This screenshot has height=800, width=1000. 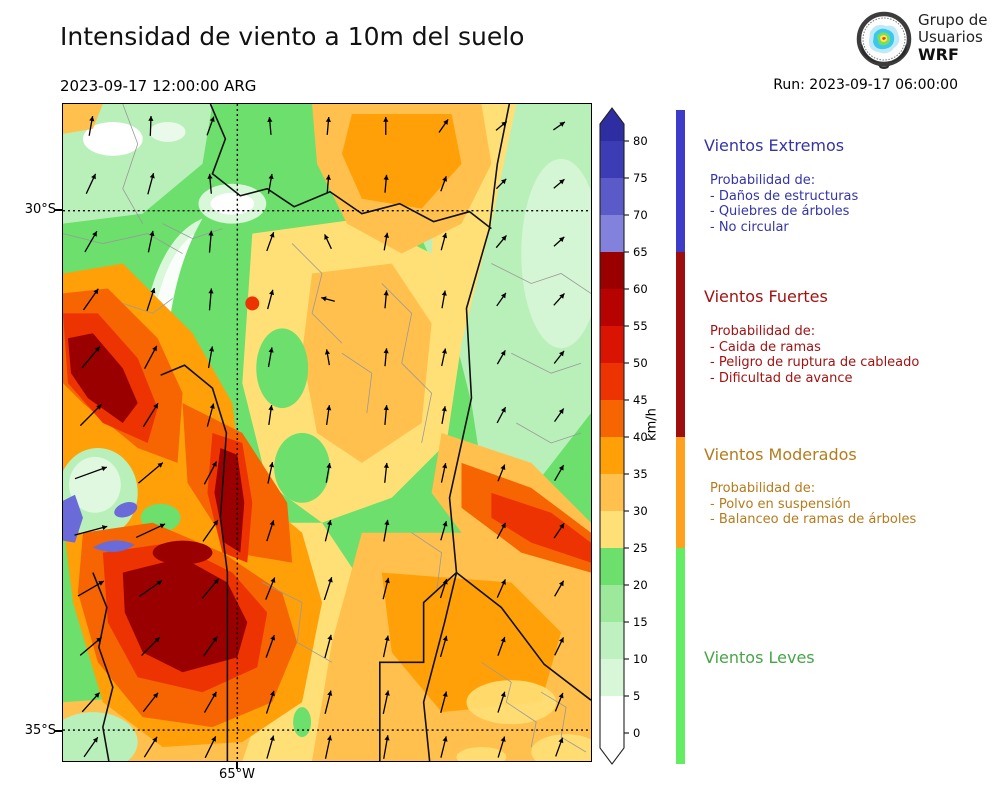 What do you see at coordinates (58, 731) in the screenshot?
I see `lat-tickmark-35s` at bounding box center [58, 731].